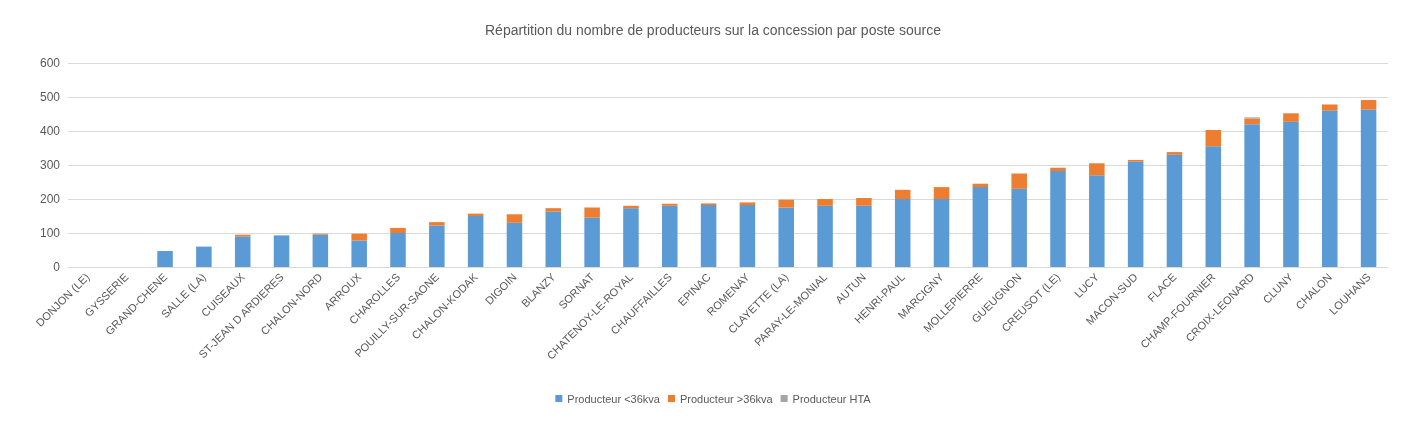 This screenshot has height=425, width=1427. Describe the element at coordinates (50, 233) in the screenshot. I see `y-tick-label: 100` at that location.